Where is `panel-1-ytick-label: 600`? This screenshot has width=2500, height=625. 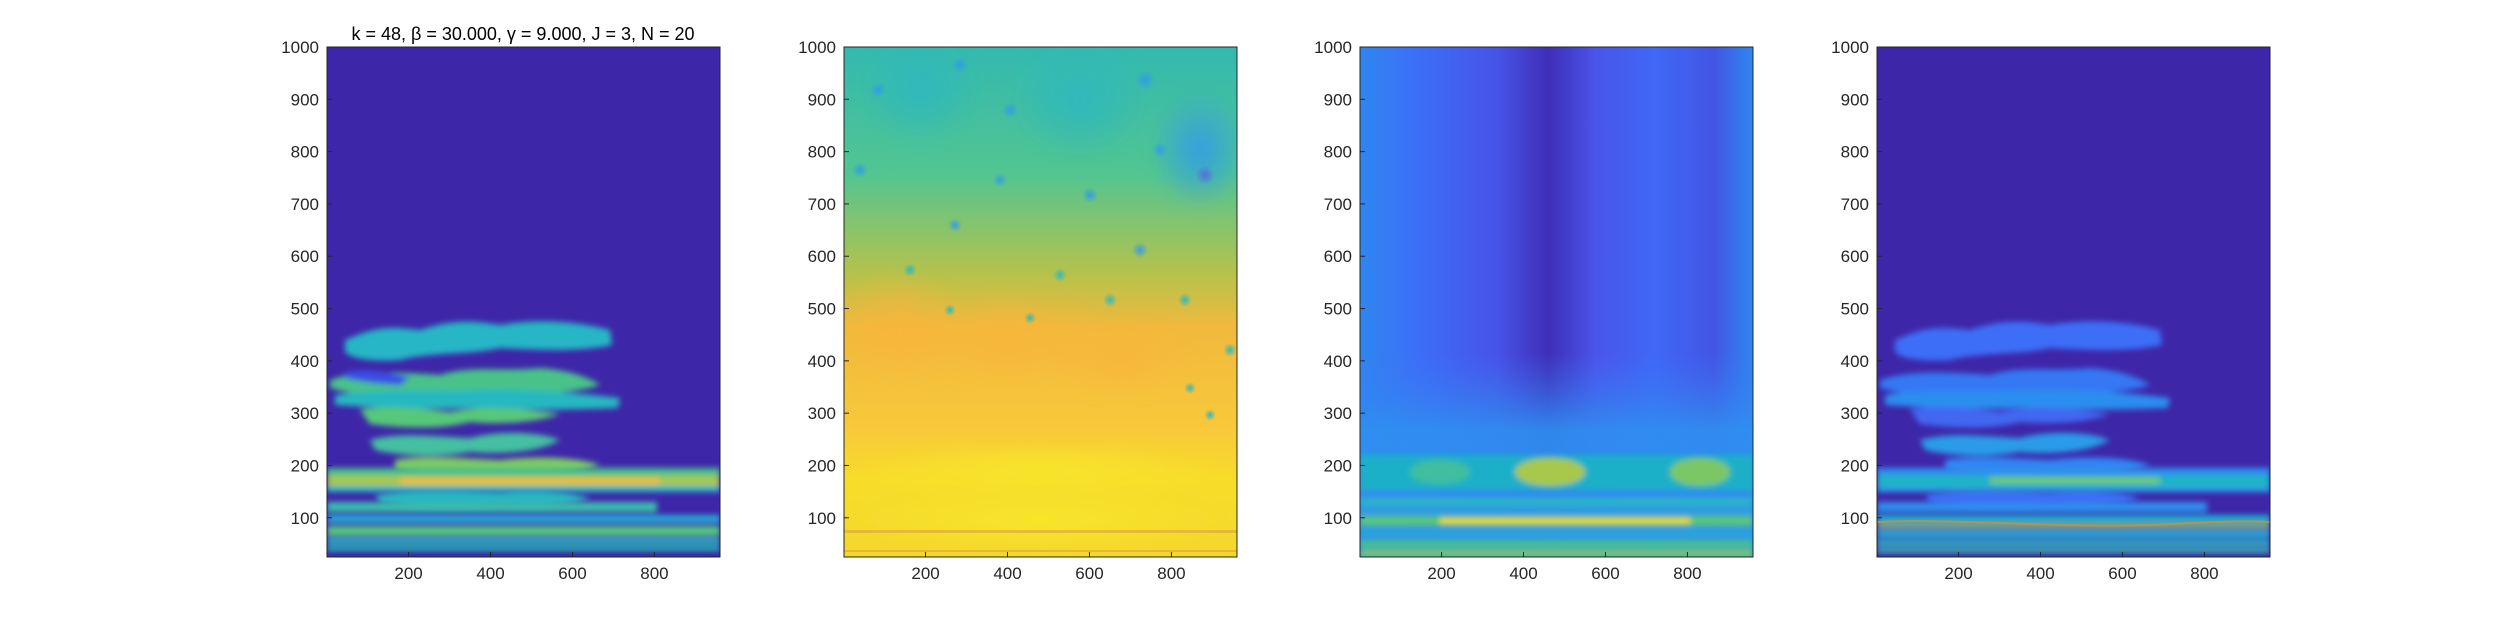
panel-1-ytick-label: 600 is located at coordinates (305, 256).